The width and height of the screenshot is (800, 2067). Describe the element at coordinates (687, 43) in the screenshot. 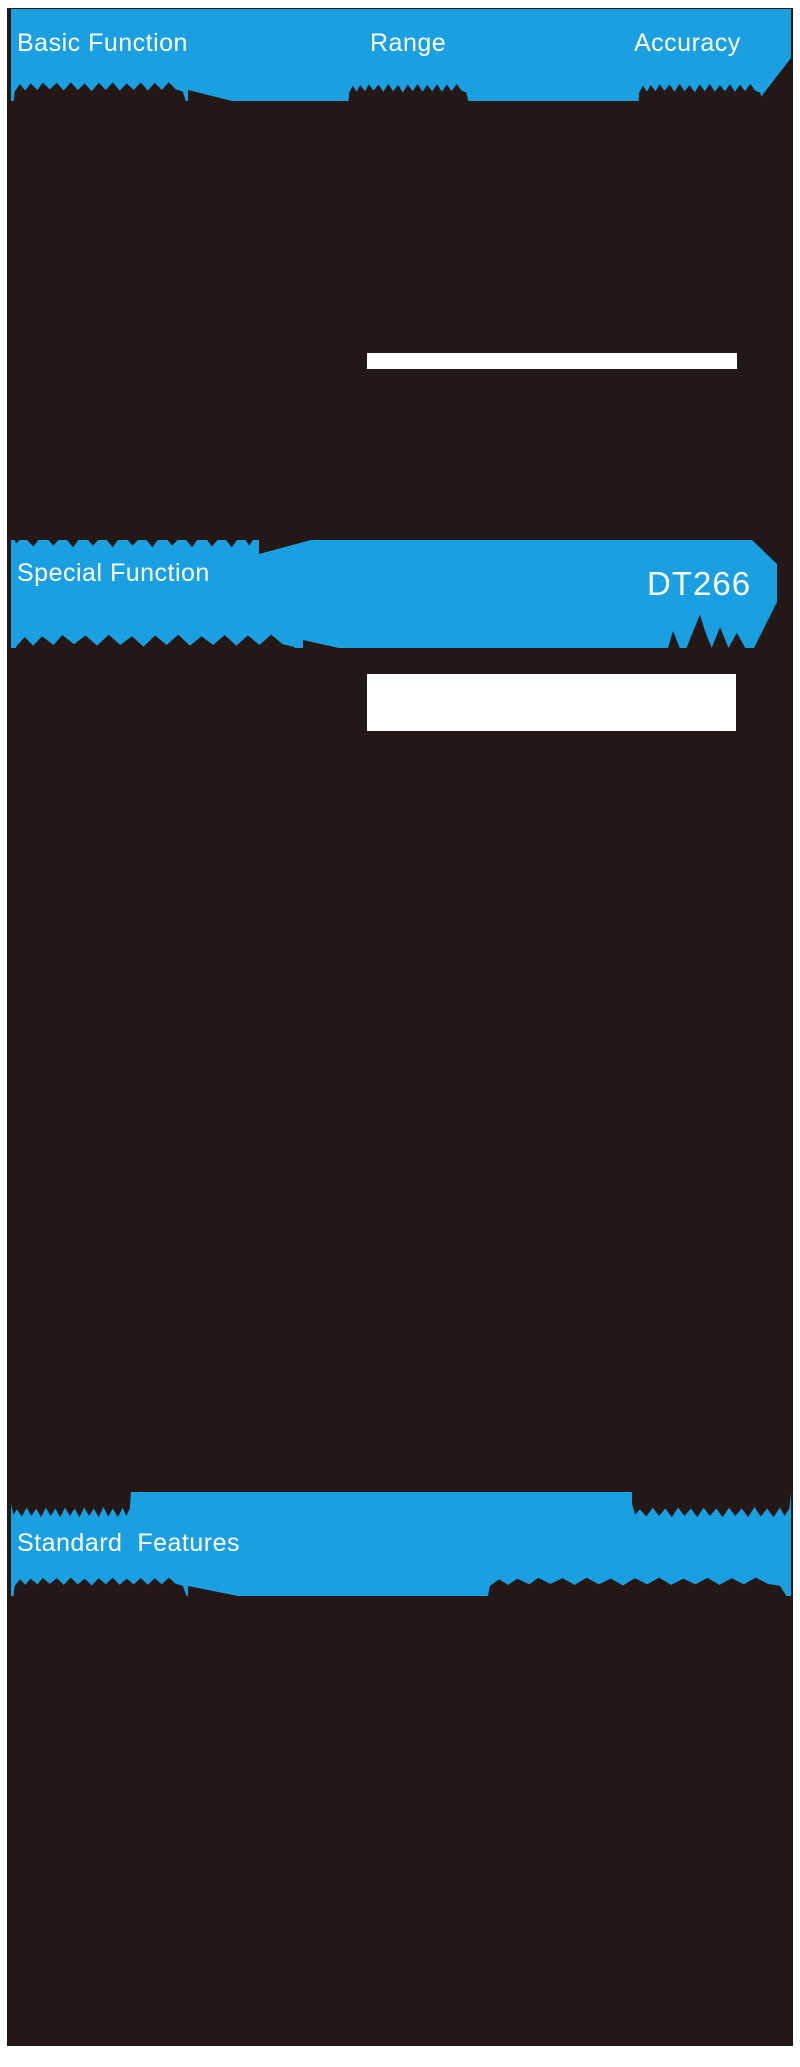

I see `accuracy-column-header: Accuracy` at that location.